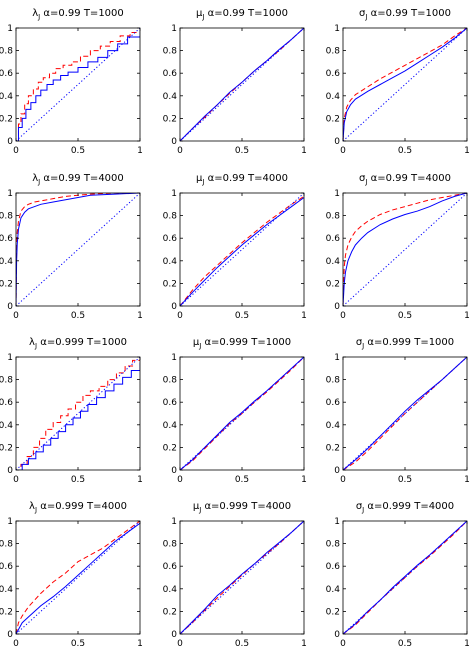 The width and height of the screenshot is (470, 651). Describe the element at coordinates (398, 411) in the screenshot. I see `subplot-9: σJ α=0.999 T=1000 0 0.5 1 0 0.2 0.4 0.6 0.8 1` at that location.